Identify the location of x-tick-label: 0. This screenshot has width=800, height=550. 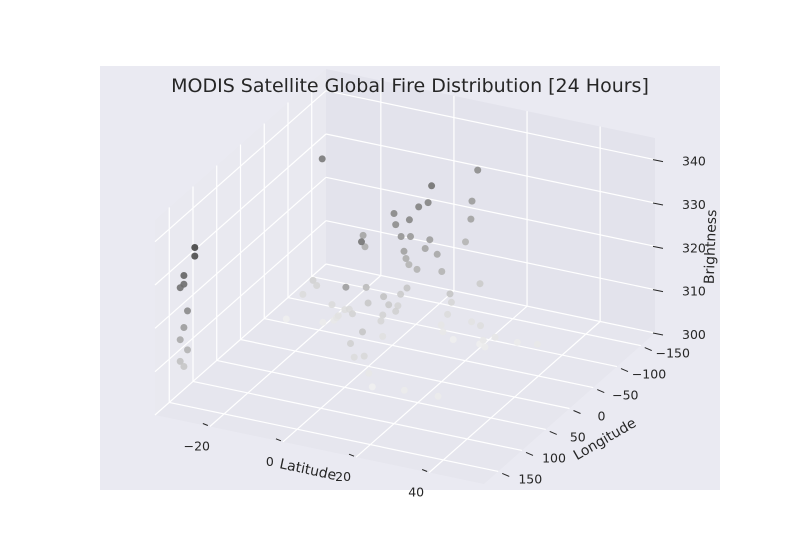
(270, 461).